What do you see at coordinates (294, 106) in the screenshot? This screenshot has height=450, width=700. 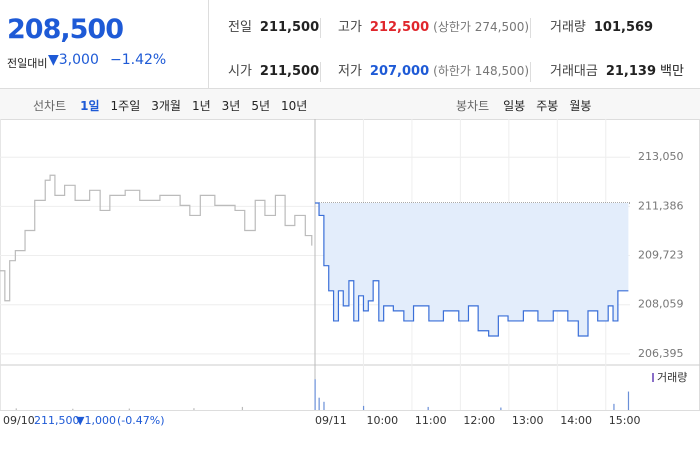 I see `period-tab: 10년` at bounding box center [294, 106].